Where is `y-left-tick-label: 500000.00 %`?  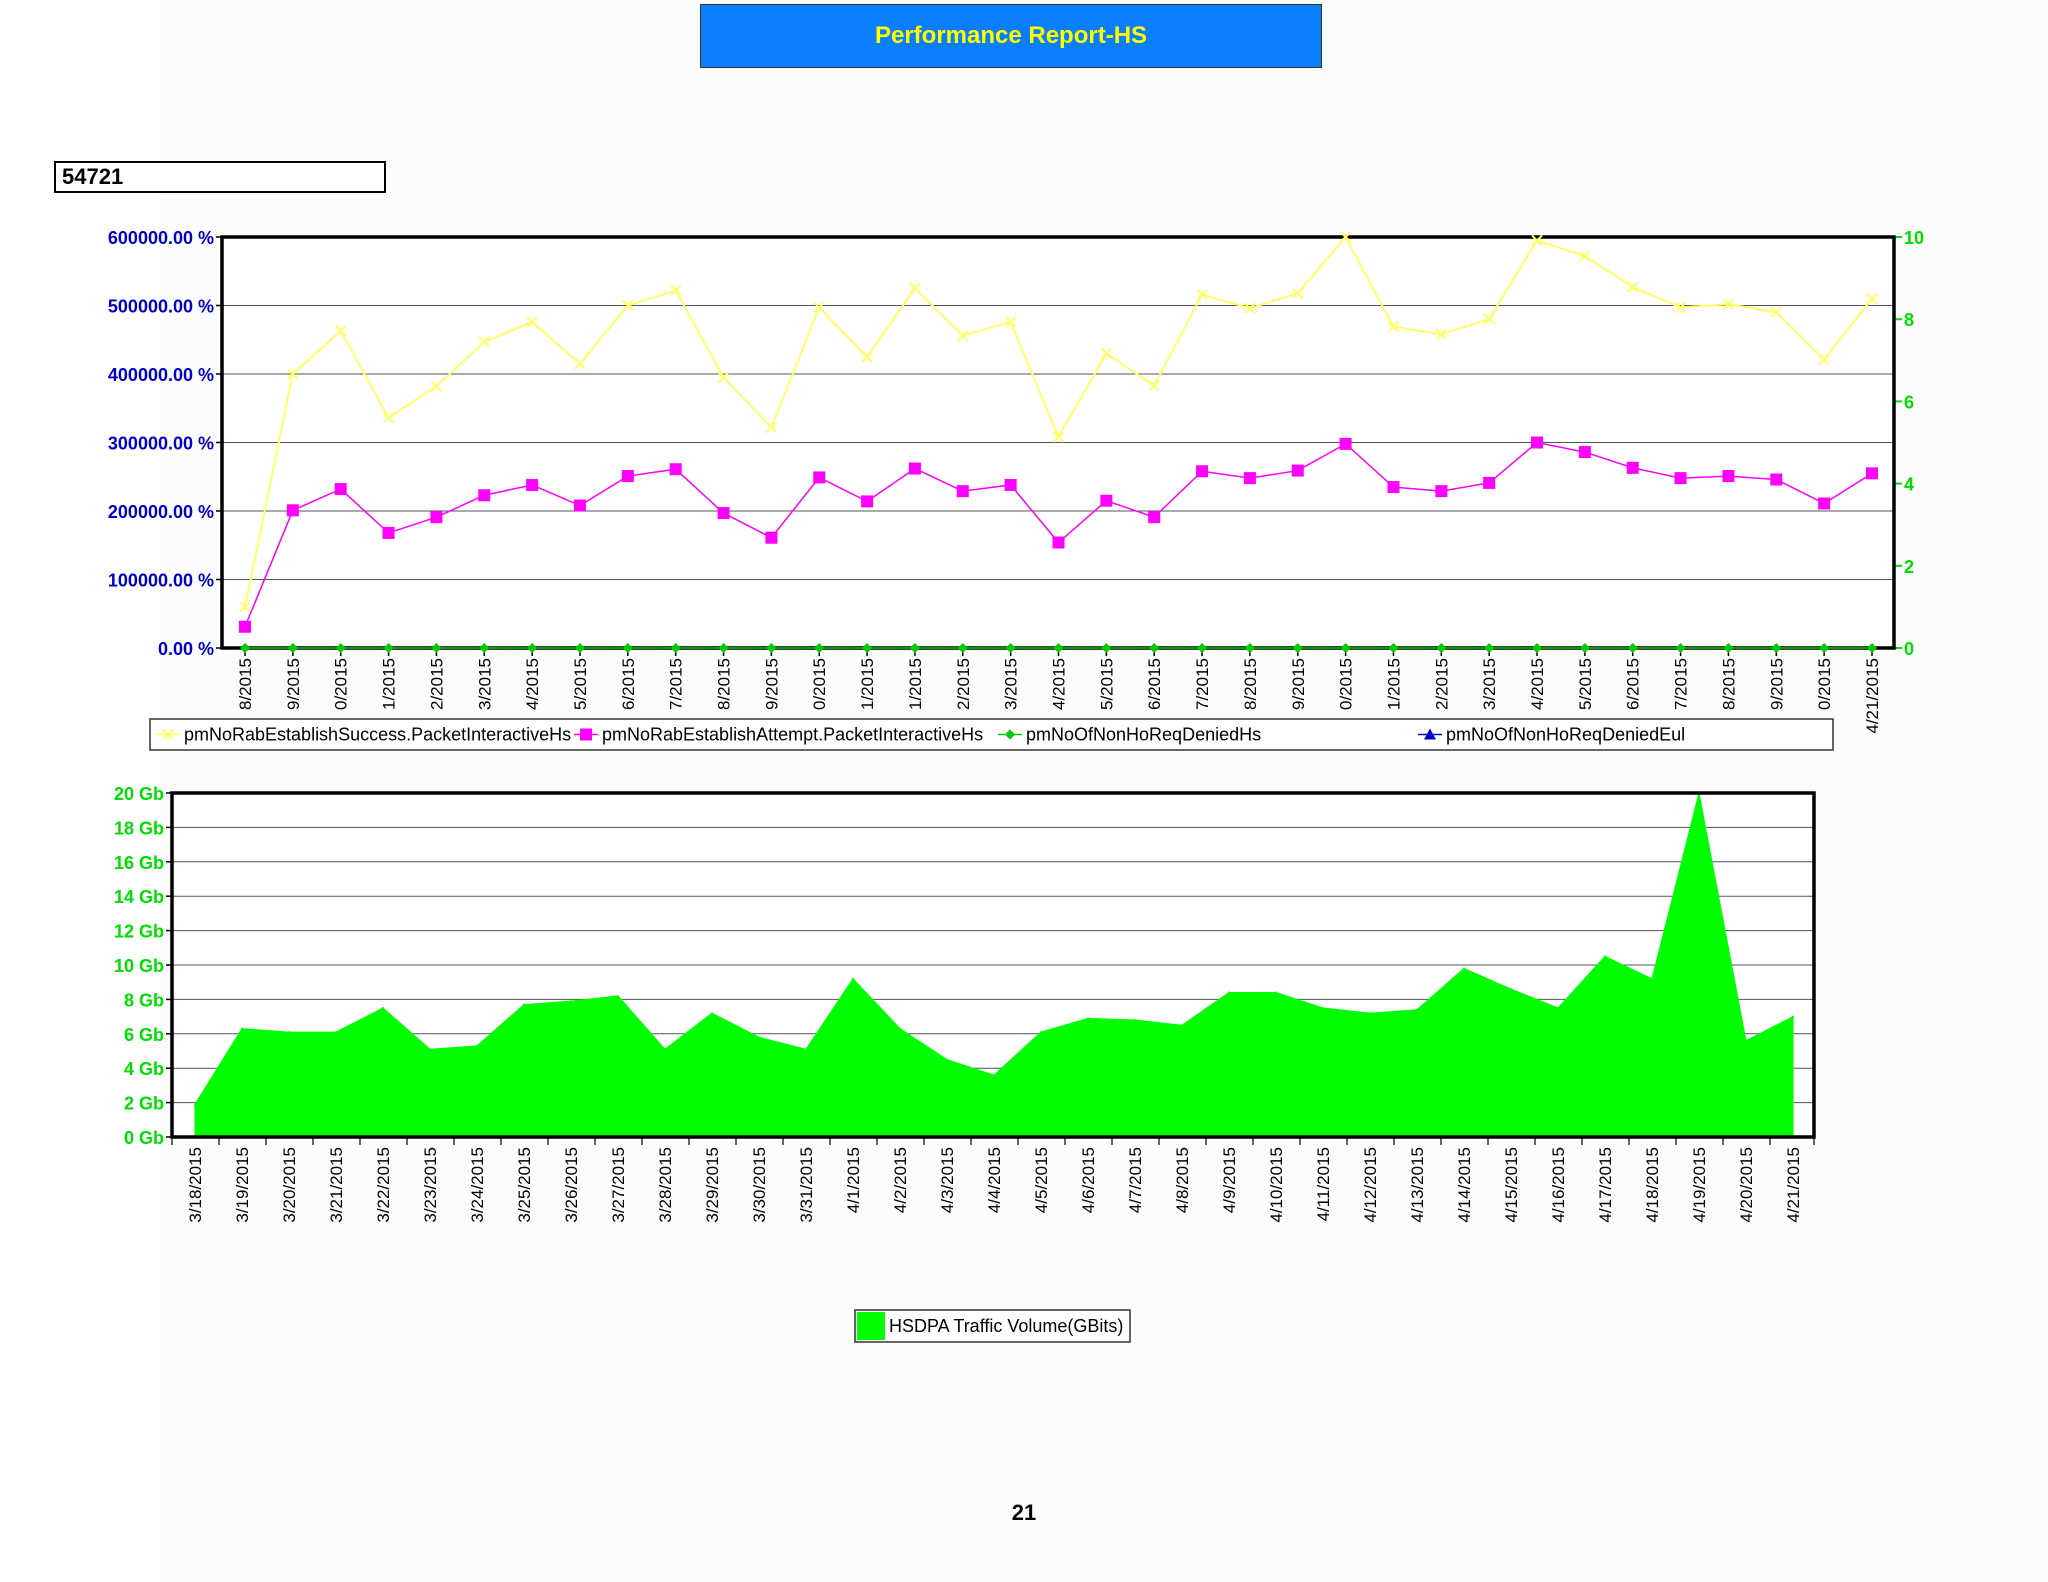 y-left-tick-label: 500000.00 % is located at coordinates (161, 307).